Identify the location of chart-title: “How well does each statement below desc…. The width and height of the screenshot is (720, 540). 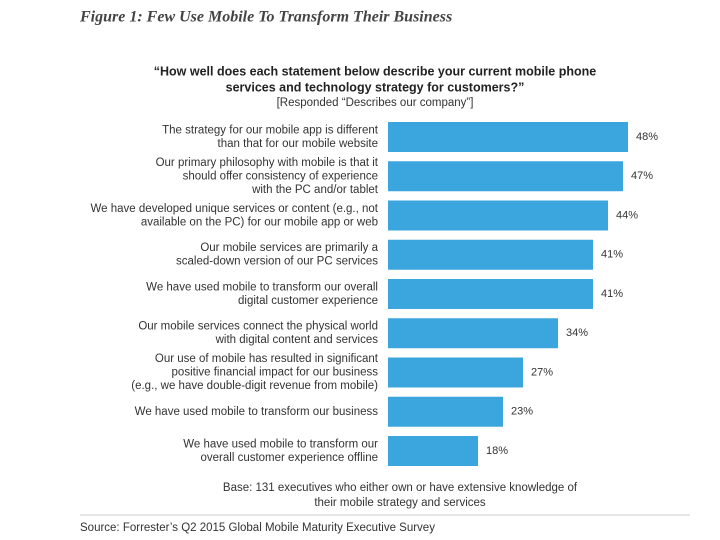
(375, 71).